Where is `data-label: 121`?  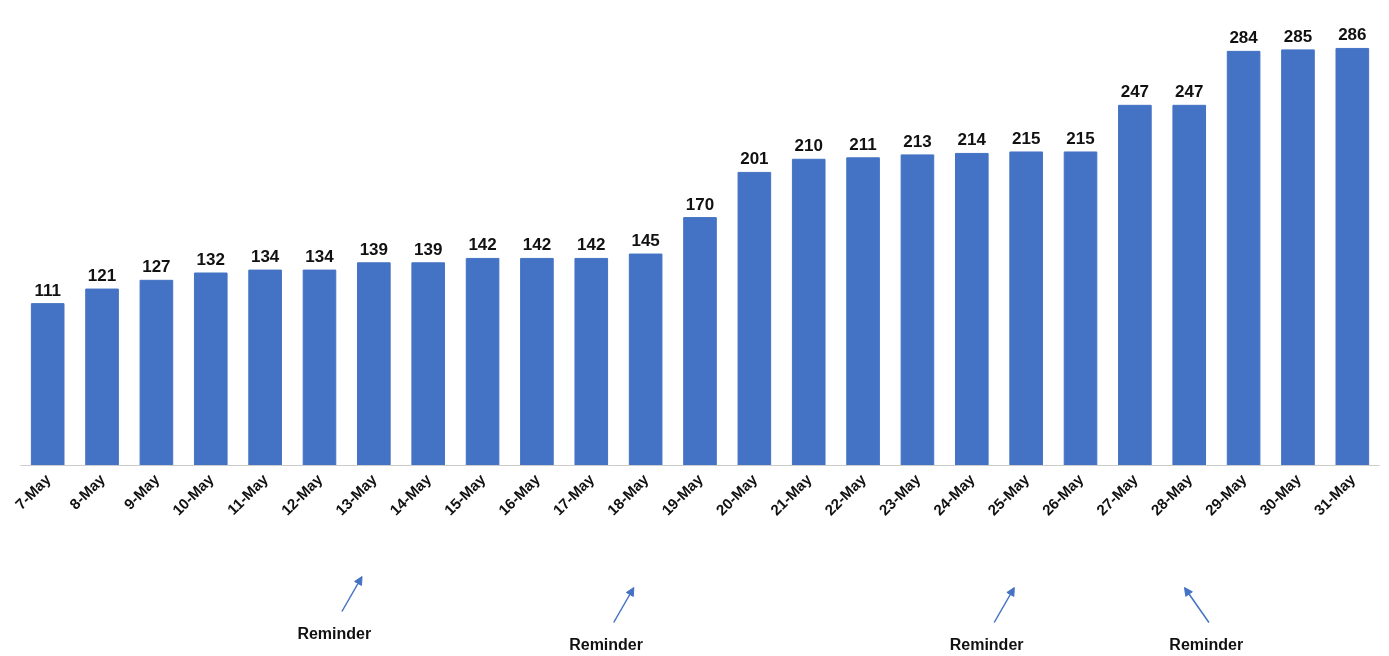
data-label: 121 is located at coordinates (102, 276).